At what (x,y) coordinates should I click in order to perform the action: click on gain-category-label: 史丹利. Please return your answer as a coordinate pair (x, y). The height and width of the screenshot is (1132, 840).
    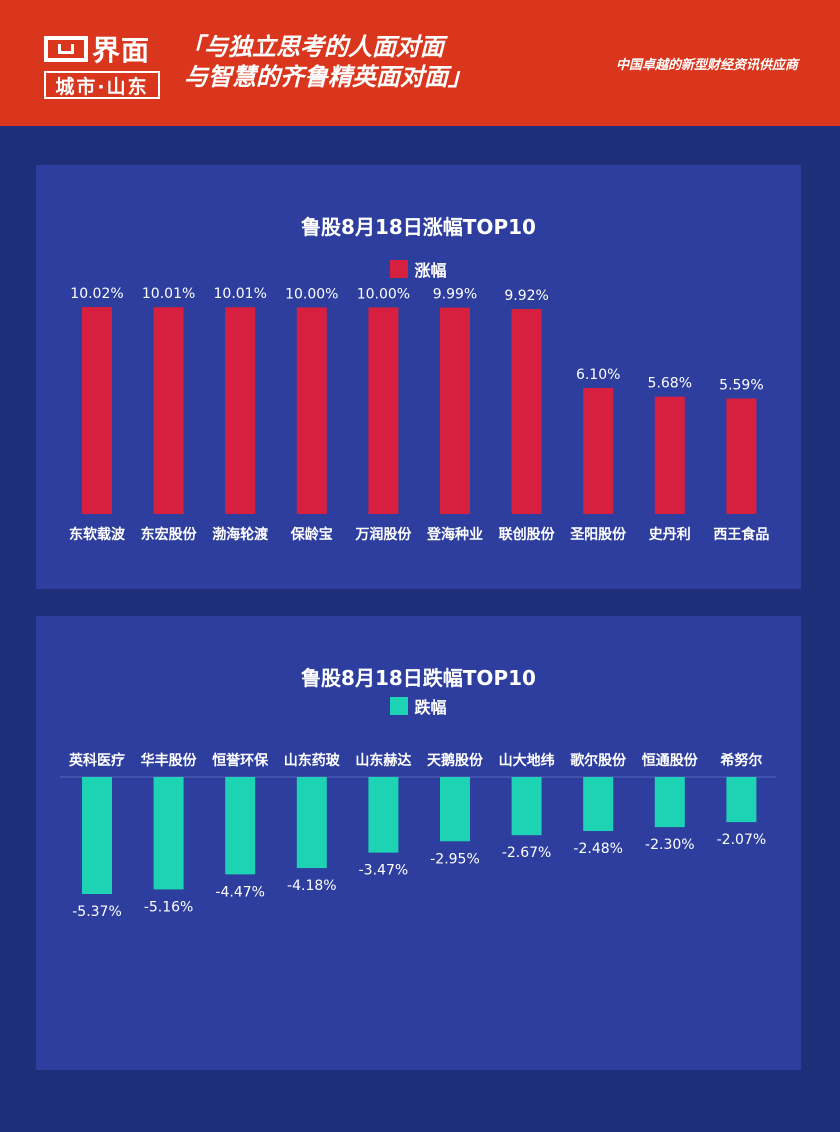
    Looking at the image, I should click on (670, 534).